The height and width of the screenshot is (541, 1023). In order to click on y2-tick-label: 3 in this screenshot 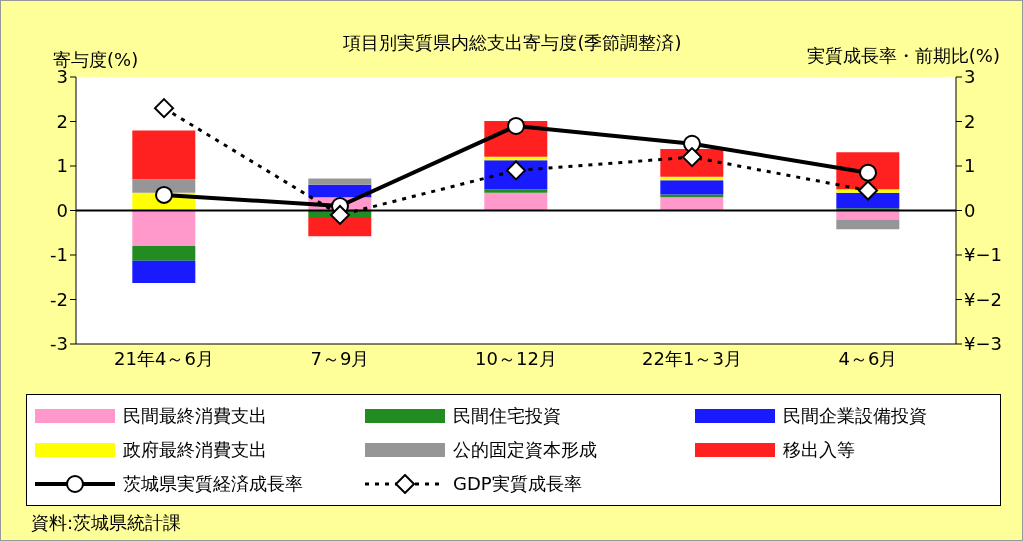, I will do `click(970, 77)`.